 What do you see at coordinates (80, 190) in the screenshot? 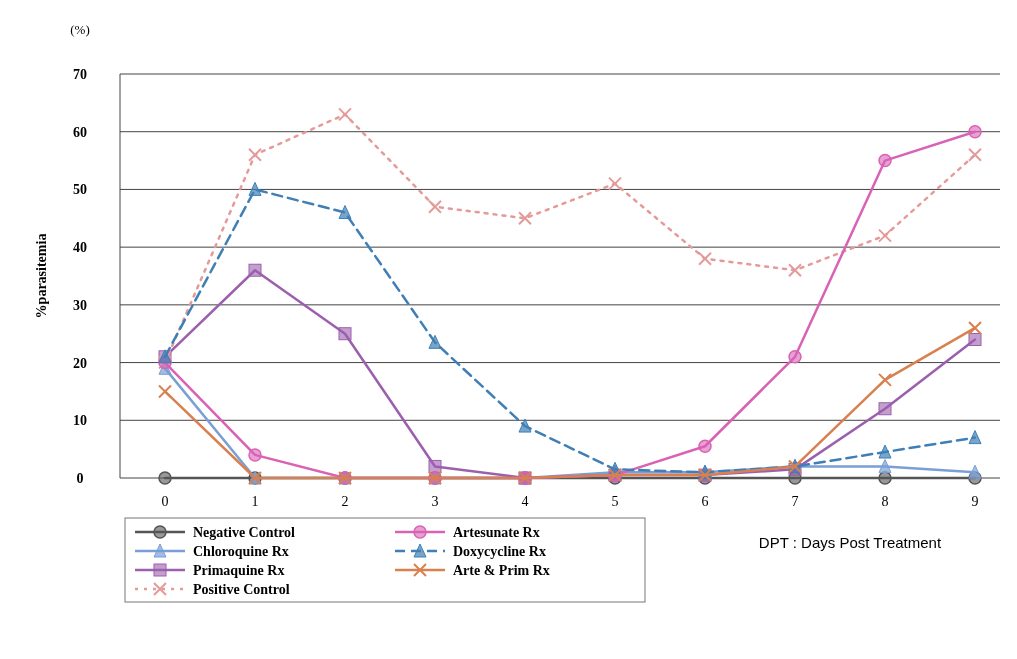
I see `y-tick-label: 50` at bounding box center [80, 190].